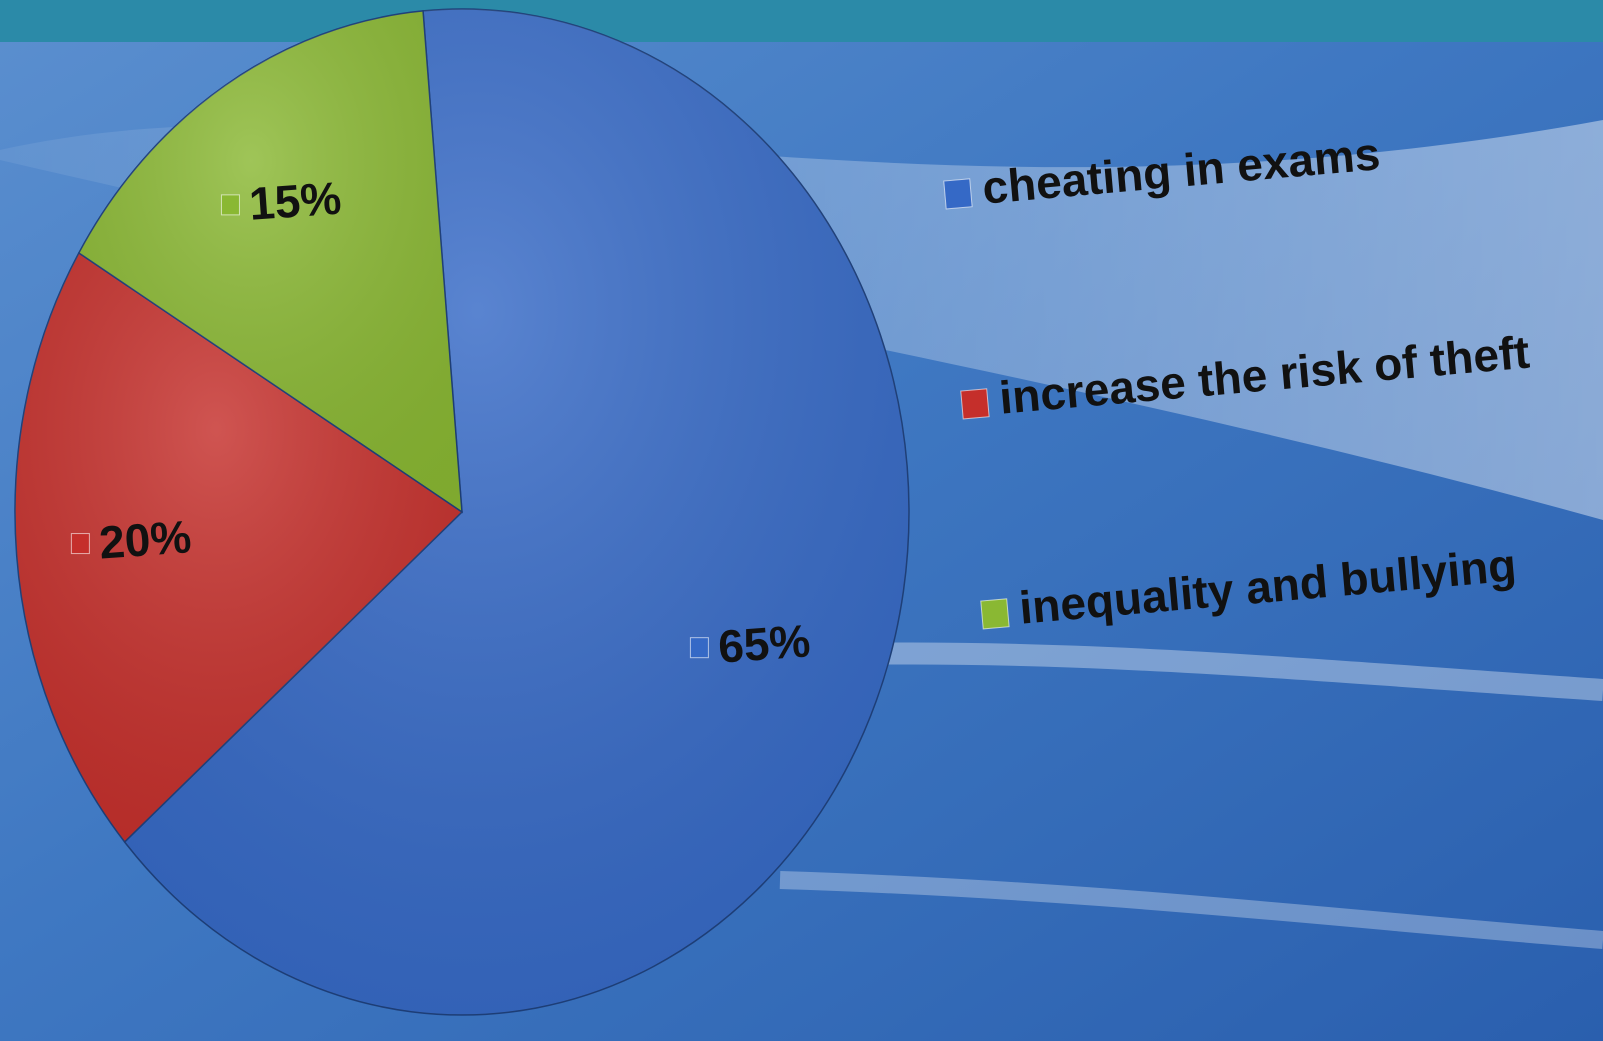 The image size is (1603, 1041). I want to click on data-label: 65%, so click(763, 643).